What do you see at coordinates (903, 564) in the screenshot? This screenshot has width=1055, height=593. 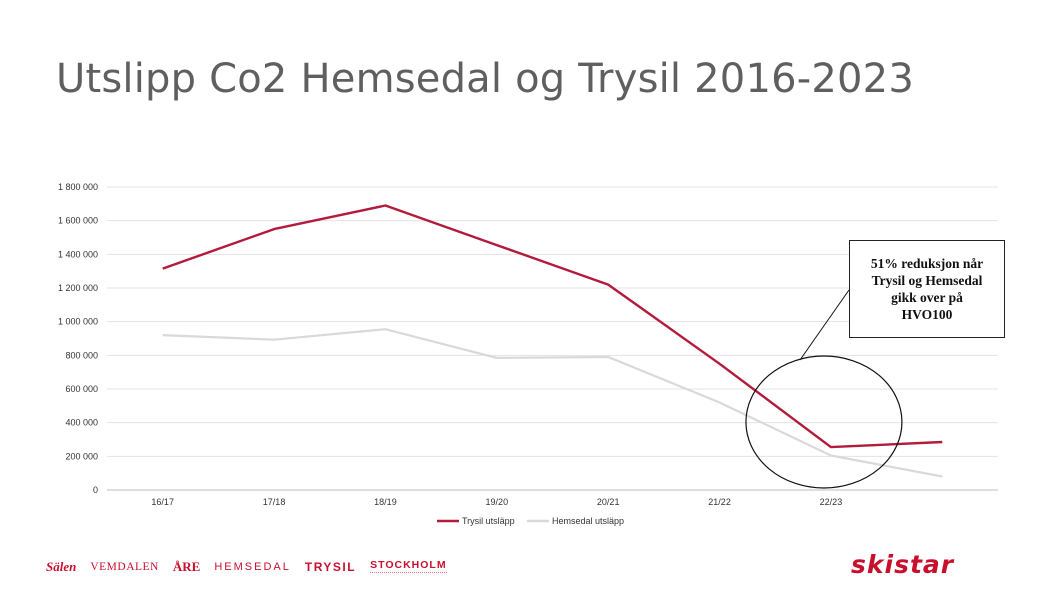 I see `skistar-logo: skistar` at bounding box center [903, 564].